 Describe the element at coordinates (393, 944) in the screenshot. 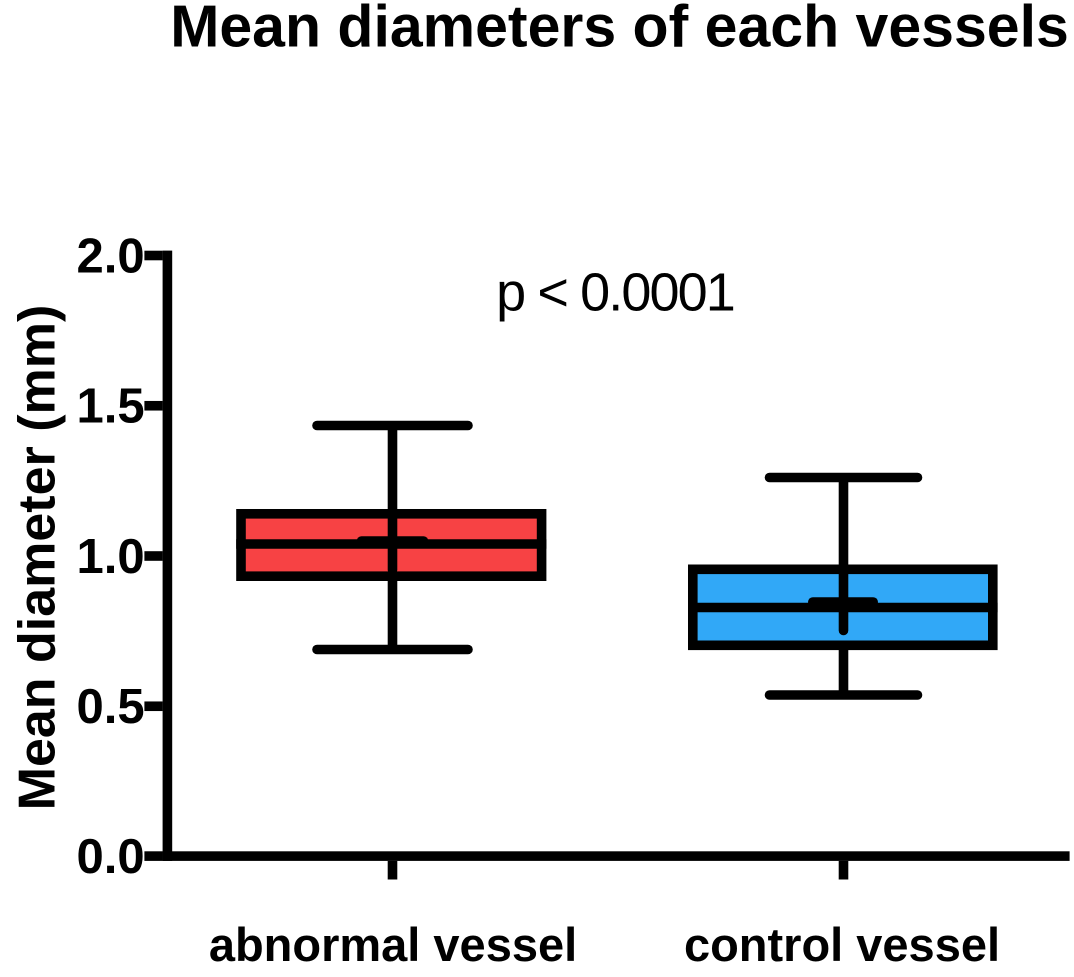

I see `svg-text: abnormal vessel` at that location.